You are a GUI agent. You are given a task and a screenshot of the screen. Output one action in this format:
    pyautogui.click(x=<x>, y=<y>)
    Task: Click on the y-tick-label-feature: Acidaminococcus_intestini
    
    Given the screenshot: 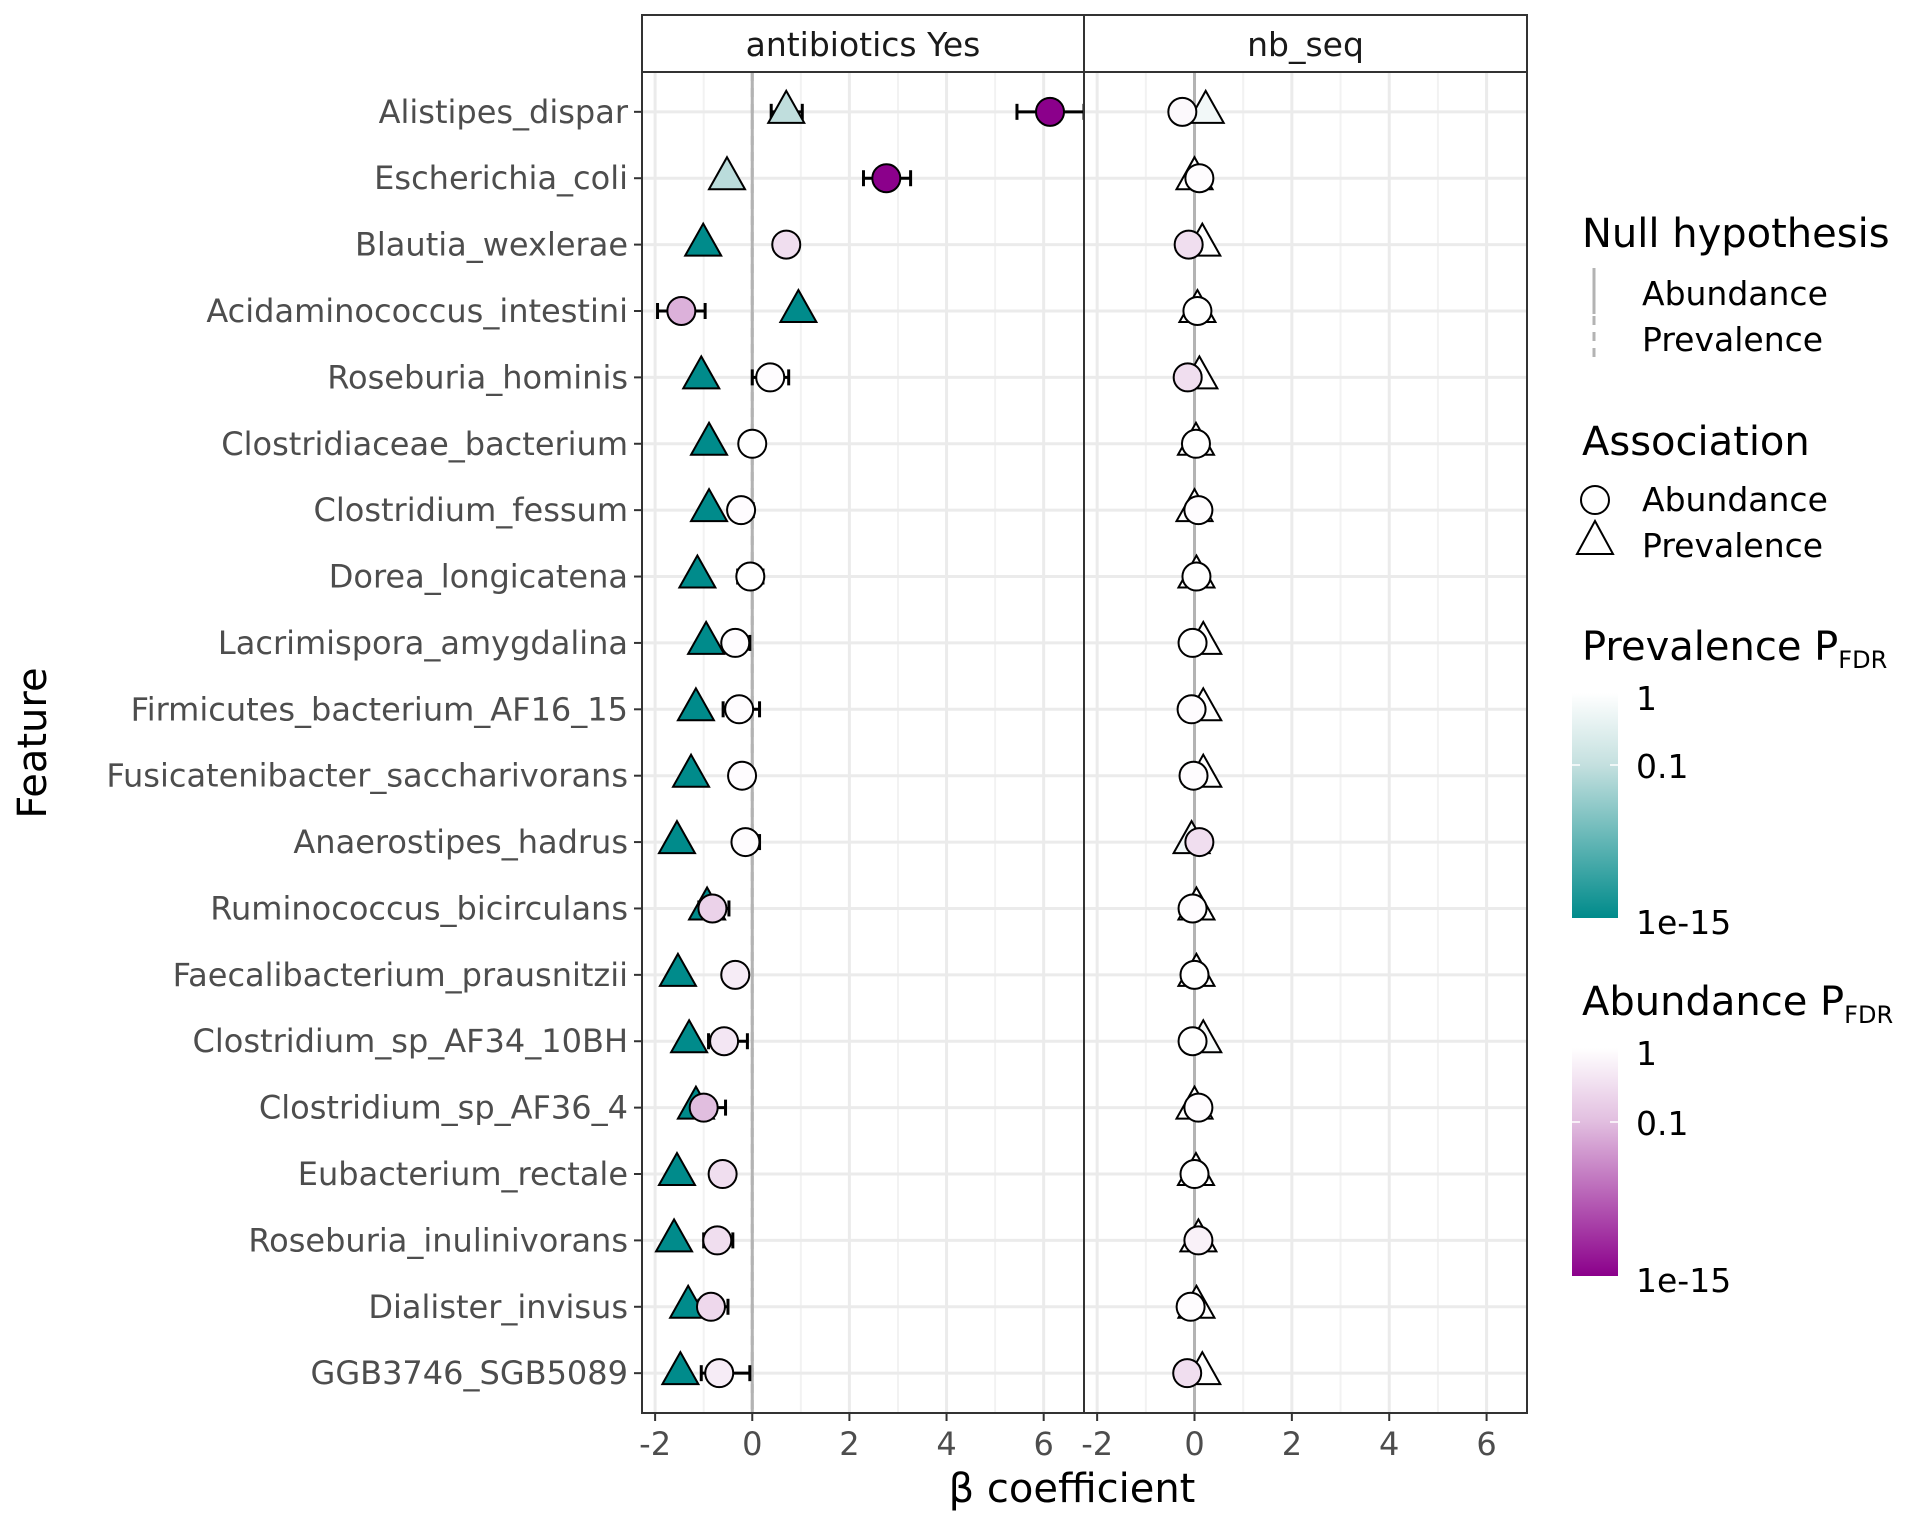 What is the action you would take?
    pyautogui.click(x=417, y=311)
    